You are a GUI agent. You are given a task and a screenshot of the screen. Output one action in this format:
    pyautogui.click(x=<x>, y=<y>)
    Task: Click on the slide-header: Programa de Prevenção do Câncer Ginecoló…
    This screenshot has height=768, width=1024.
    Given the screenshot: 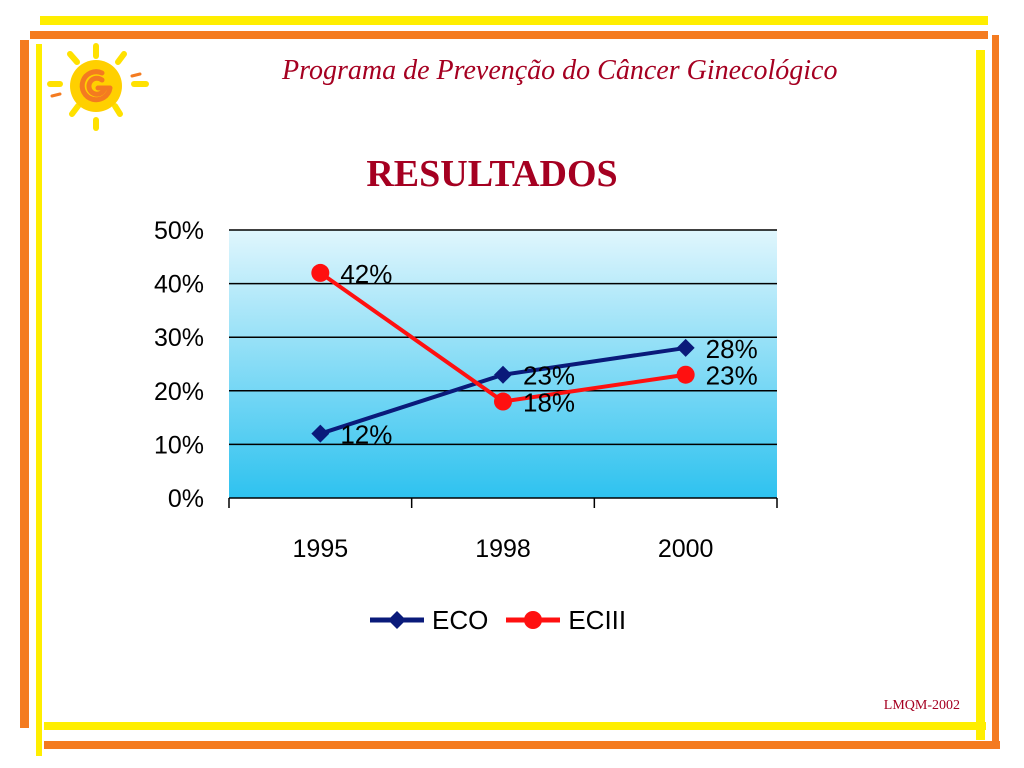 What is the action you would take?
    pyautogui.click(x=560, y=70)
    